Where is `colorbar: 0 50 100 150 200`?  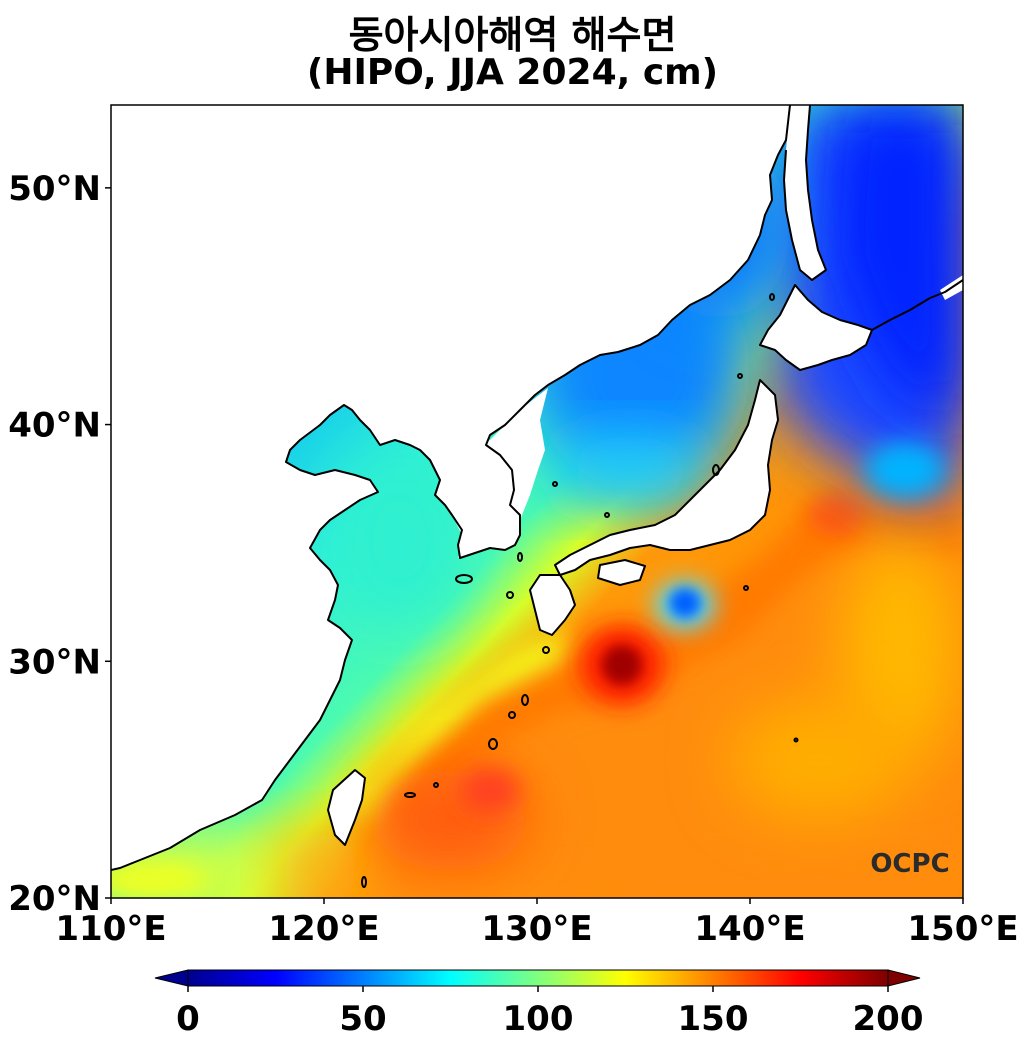 colorbar: 0 50 100 150 200 is located at coordinates (538, 1004).